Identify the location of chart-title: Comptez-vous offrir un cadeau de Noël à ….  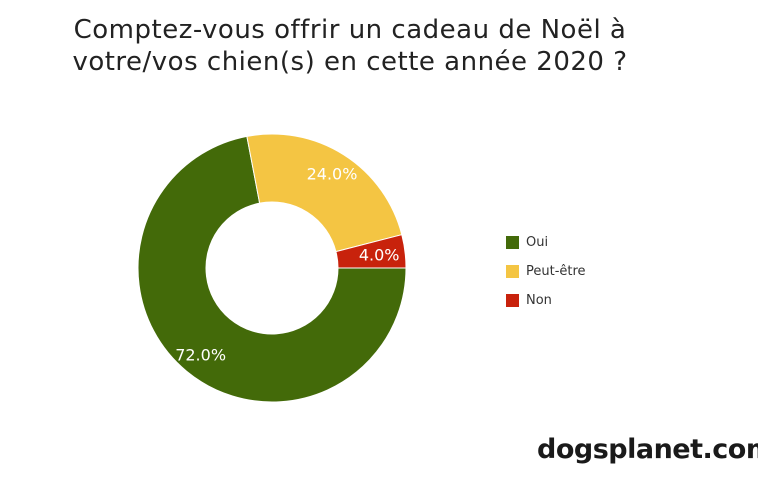
(350, 46).